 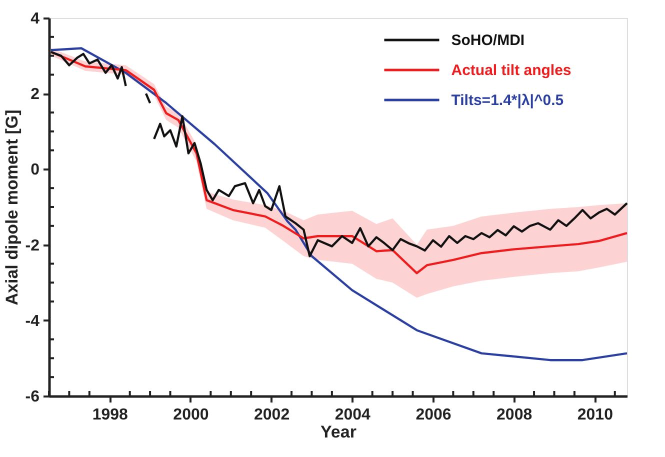 What do you see at coordinates (35, 170) in the screenshot?
I see `y-tick-label: 0` at bounding box center [35, 170].